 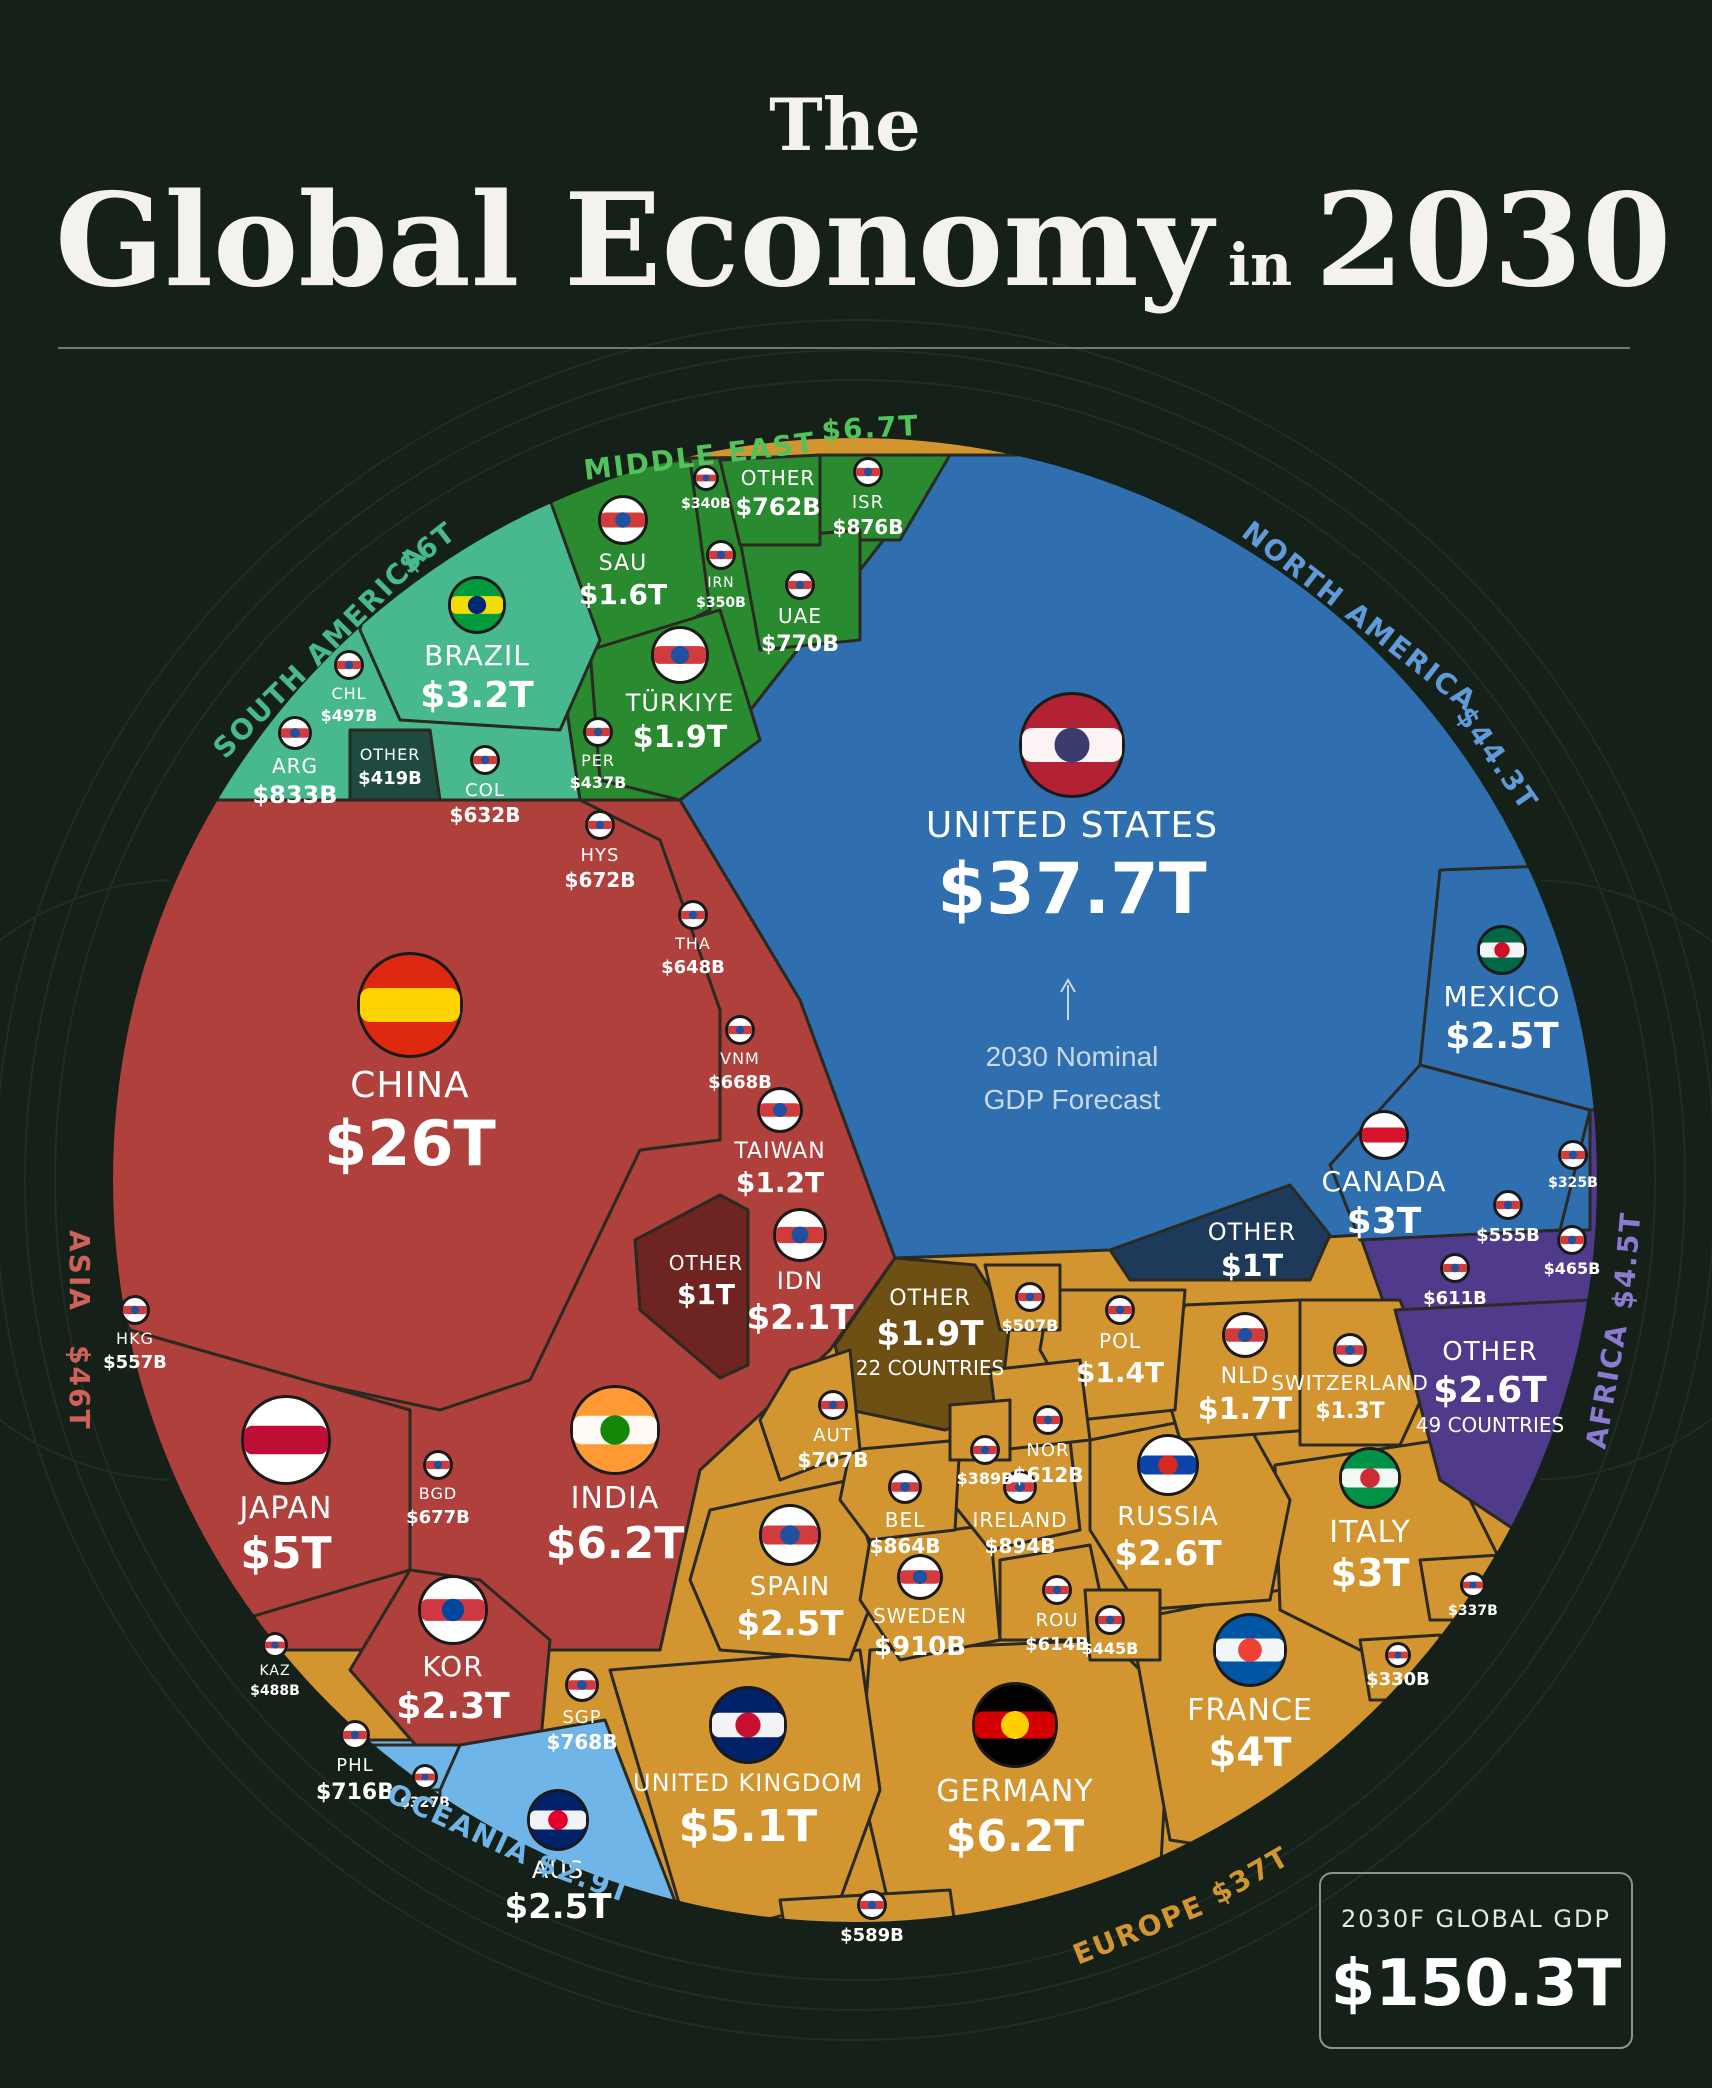 I want to click on country-name-label: HYS, so click(x=600, y=855).